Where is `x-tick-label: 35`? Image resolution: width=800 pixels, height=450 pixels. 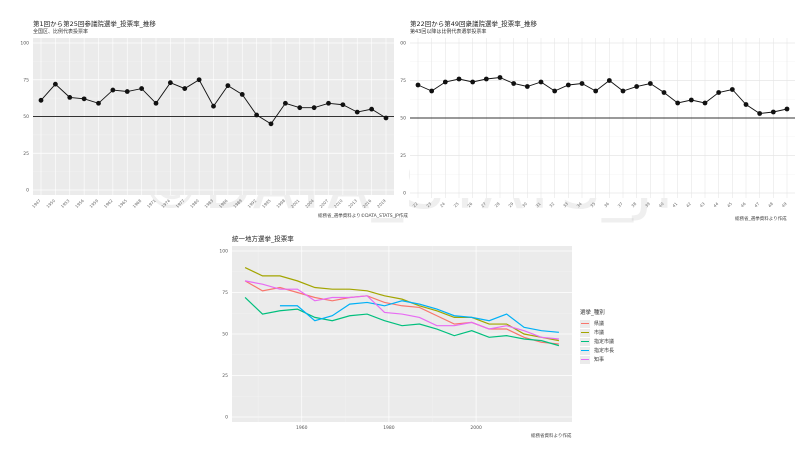
x-tick-label: 35 is located at coordinates (592, 204).